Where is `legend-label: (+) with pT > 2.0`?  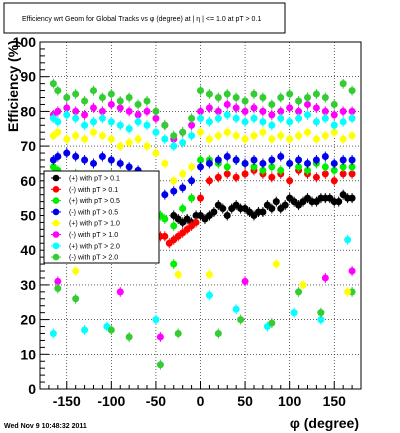 legend-label: (+) with pT > 2.0 is located at coordinates (94, 246).